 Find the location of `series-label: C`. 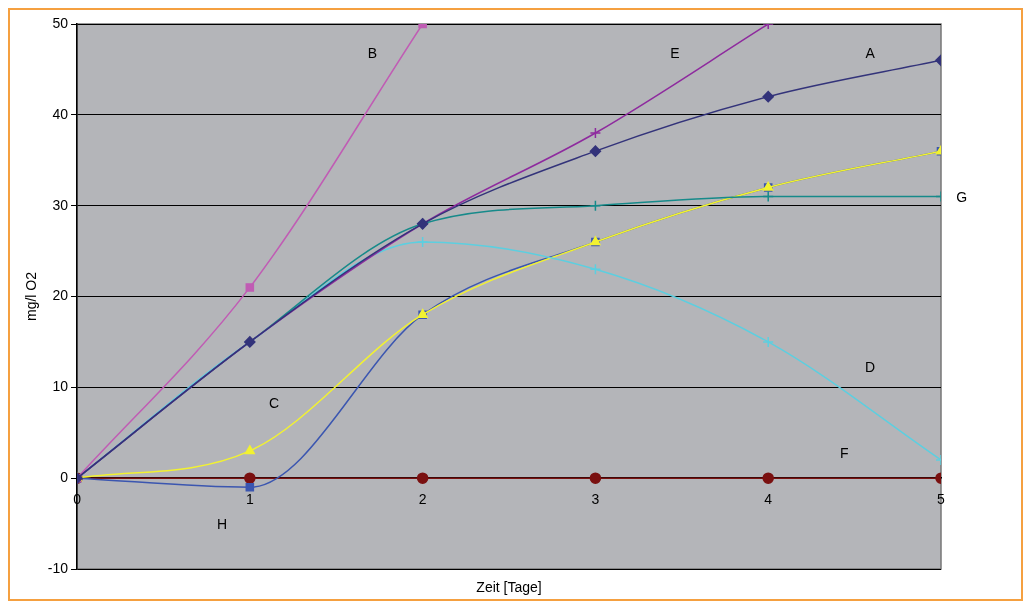

series-label: C is located at coordinates (274, 402).